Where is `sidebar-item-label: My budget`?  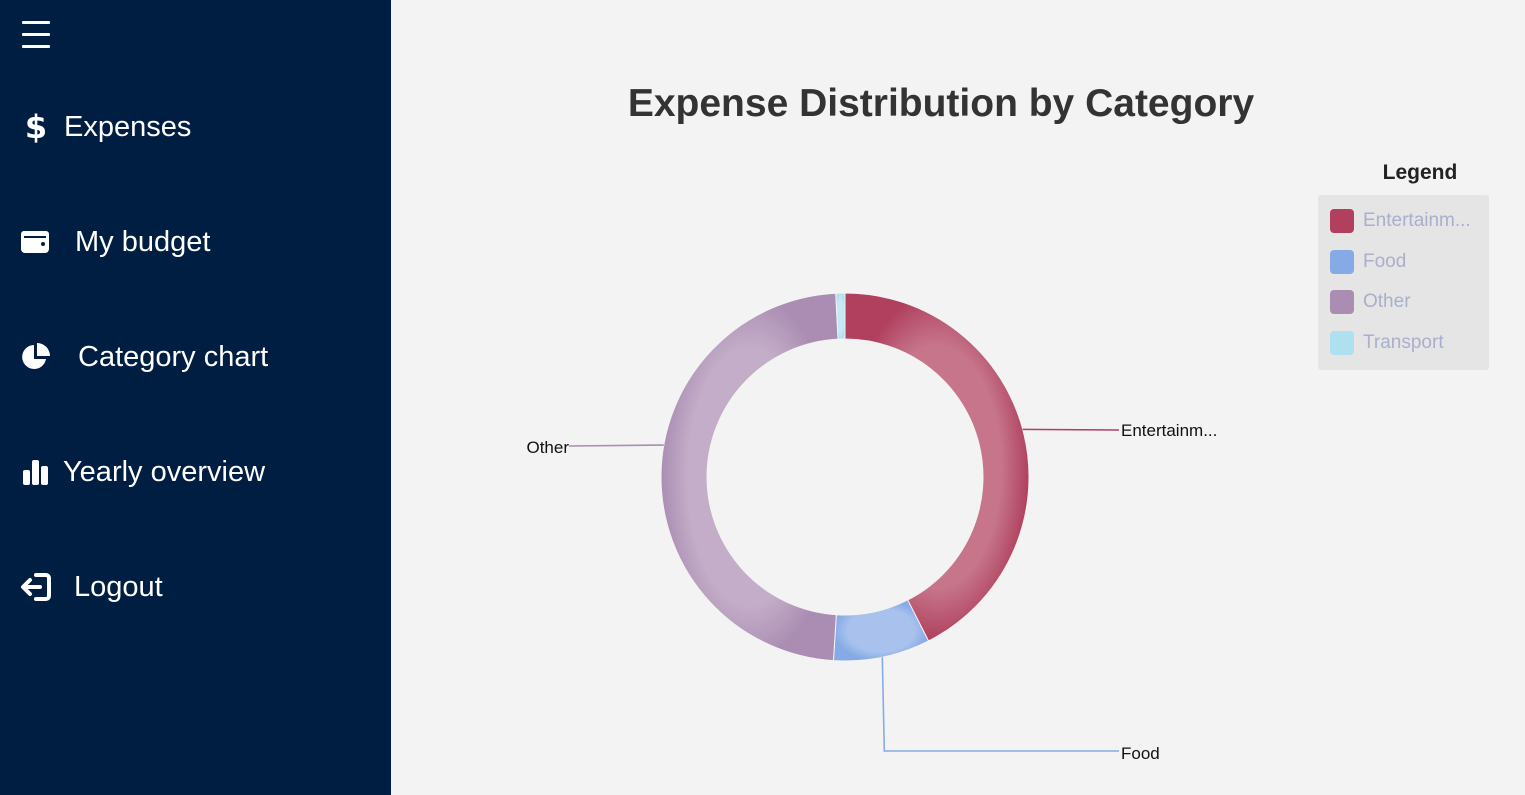 sidebar-item-label: My budget is located at coordinates (143, 241).